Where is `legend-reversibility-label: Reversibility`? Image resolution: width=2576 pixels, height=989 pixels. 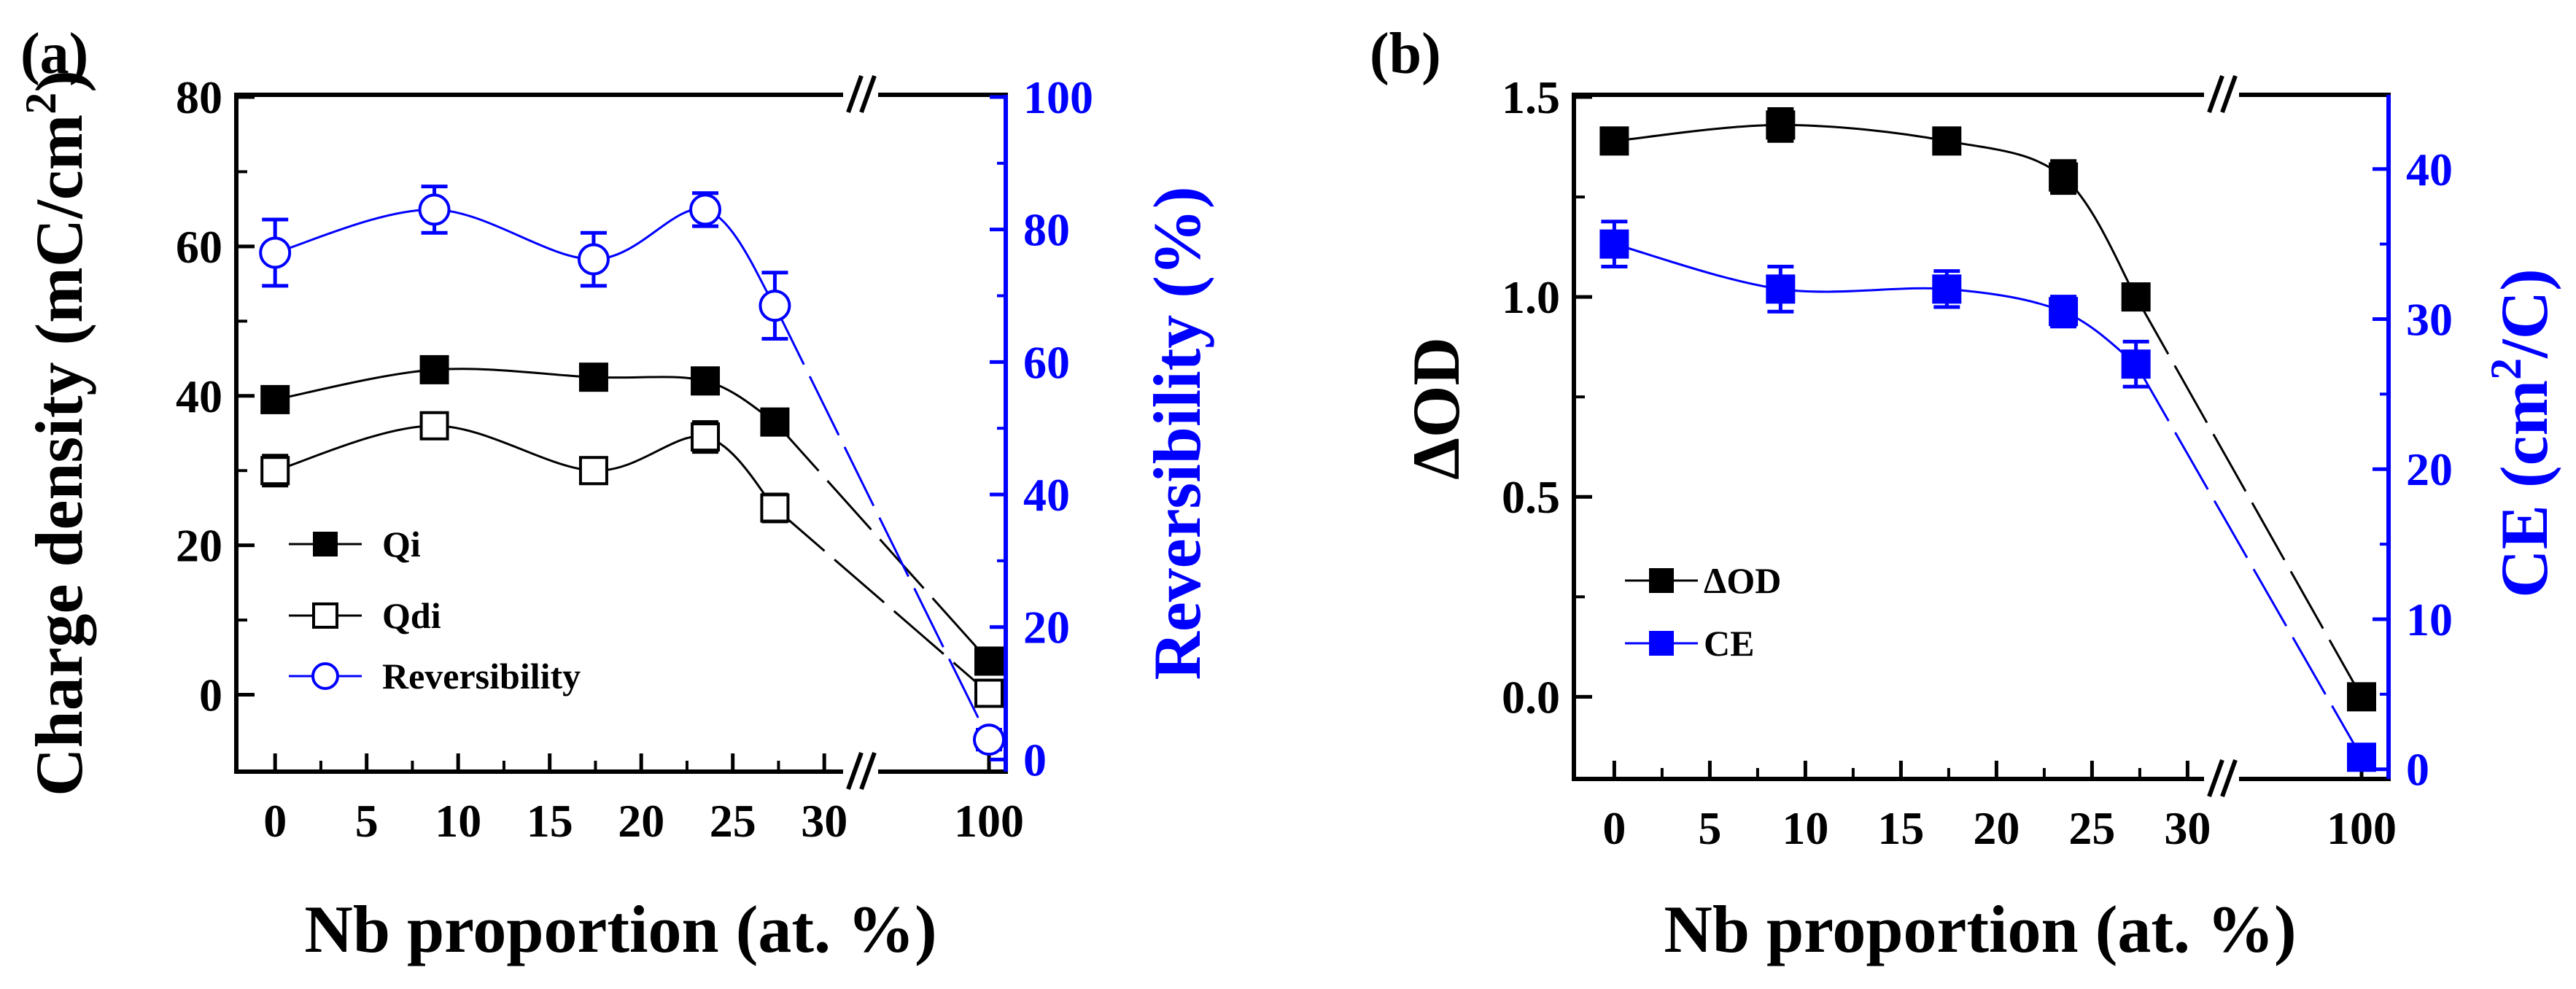 legend-reversibility-label: Reversibility is located at coordinates (482, 676).